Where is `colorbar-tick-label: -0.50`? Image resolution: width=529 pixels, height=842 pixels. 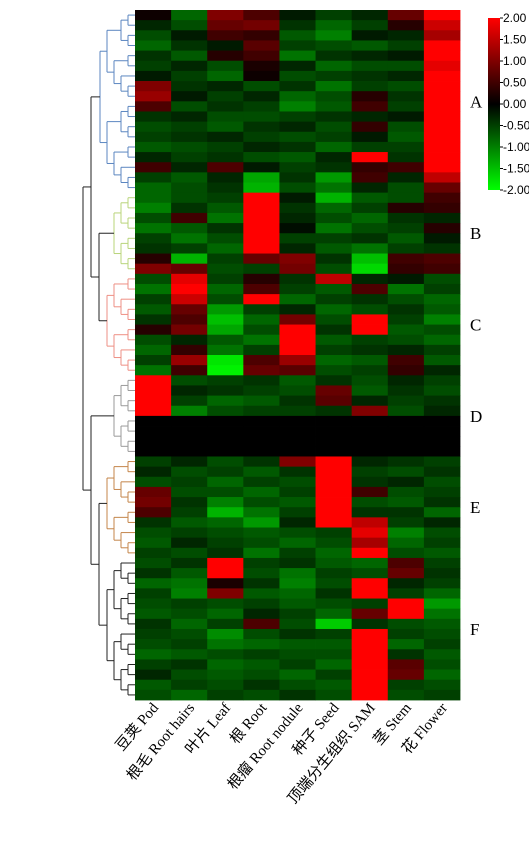
colorbar-tick-label: -0.50 is located at coordinates (516, 126).